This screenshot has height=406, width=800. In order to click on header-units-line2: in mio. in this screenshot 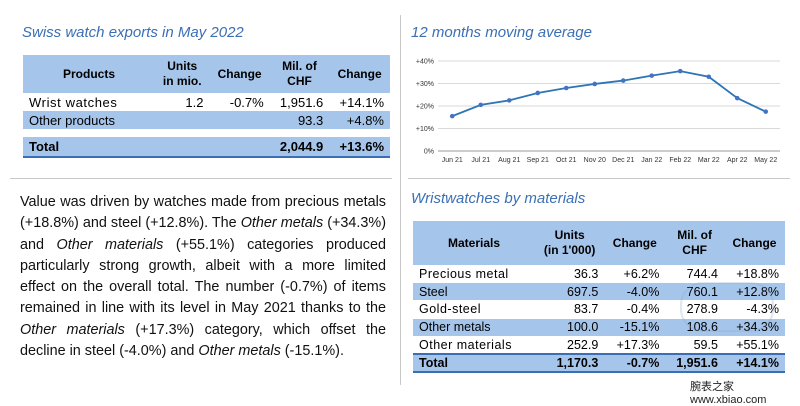, I will do `click(182, 81)`.